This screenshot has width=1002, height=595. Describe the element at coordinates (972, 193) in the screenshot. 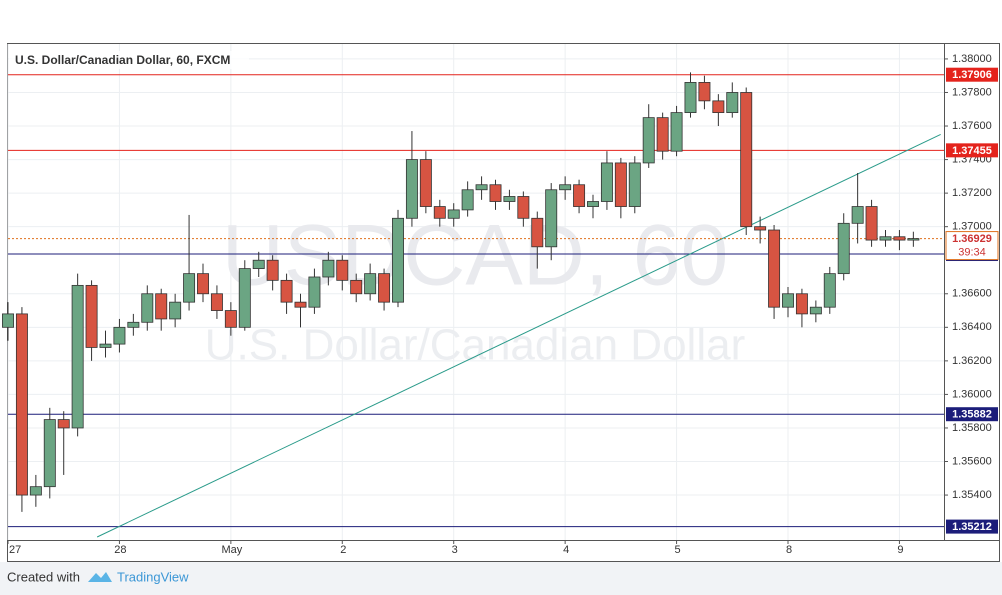

I see `y-tick-label: 1.37200` at that location.